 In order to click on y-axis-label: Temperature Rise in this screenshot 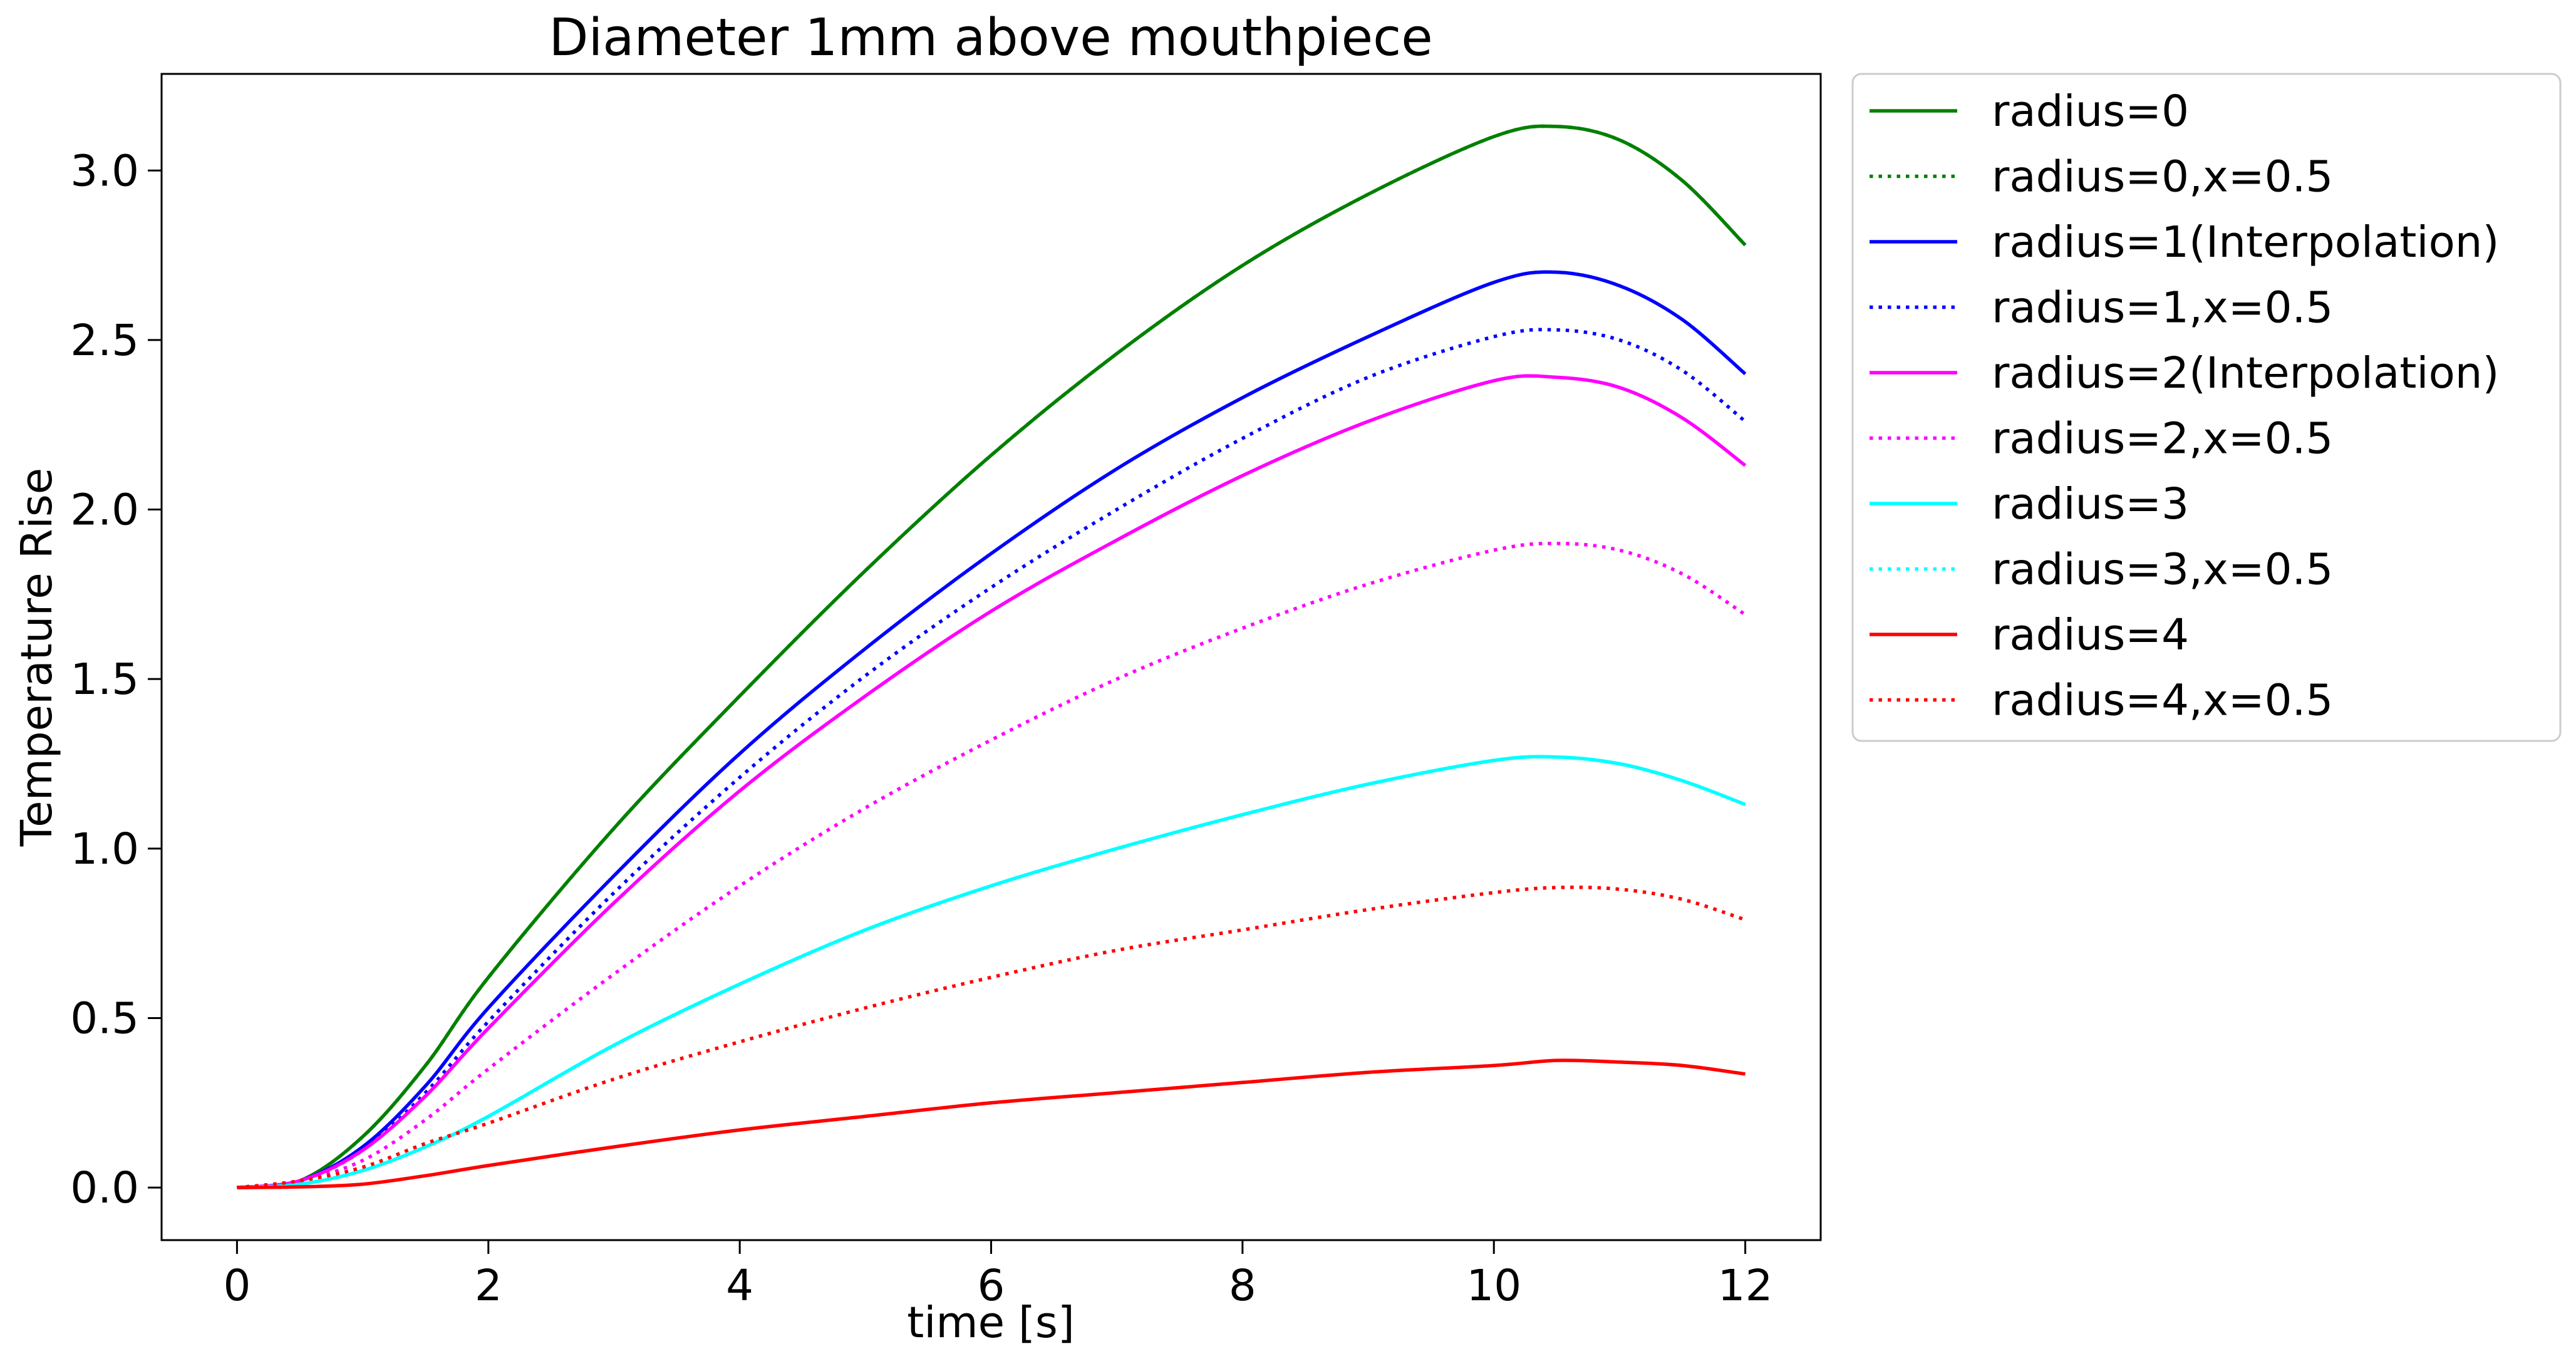, I will do `click(37, 657)`.